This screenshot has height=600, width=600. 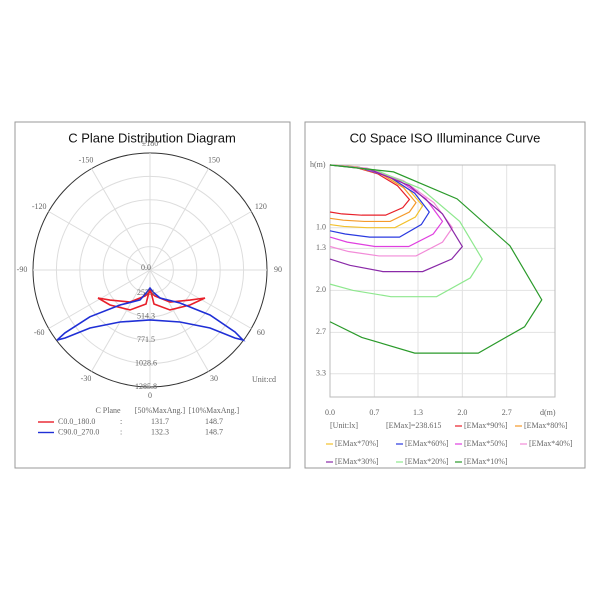 I want to click on angle-tick-label: -90, so click(x=22, y=269).